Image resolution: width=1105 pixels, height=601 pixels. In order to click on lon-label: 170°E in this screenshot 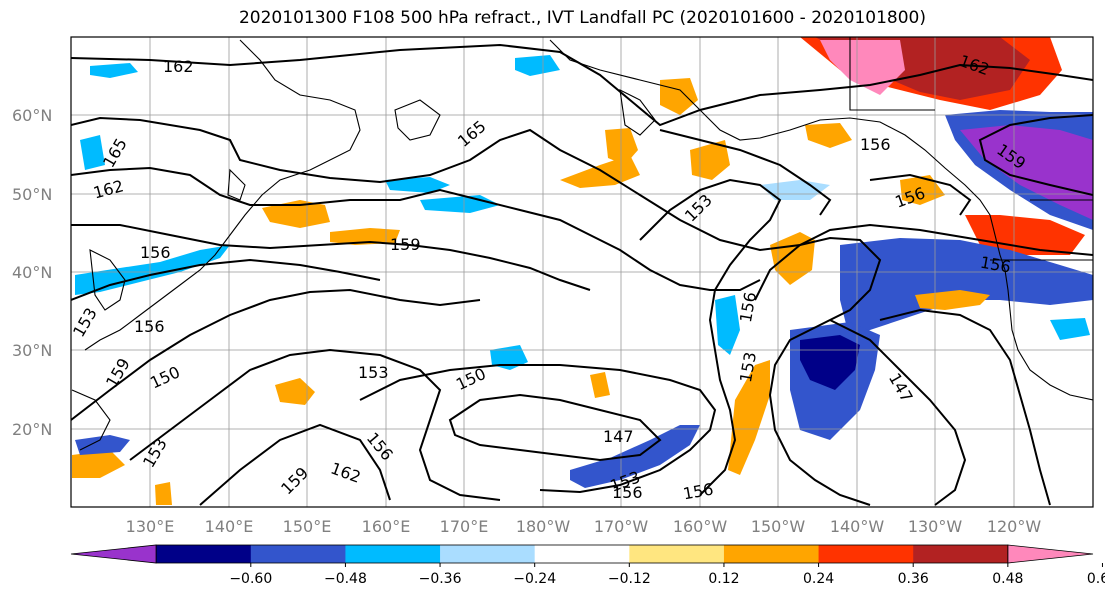, I will do `click(464, 526)`.